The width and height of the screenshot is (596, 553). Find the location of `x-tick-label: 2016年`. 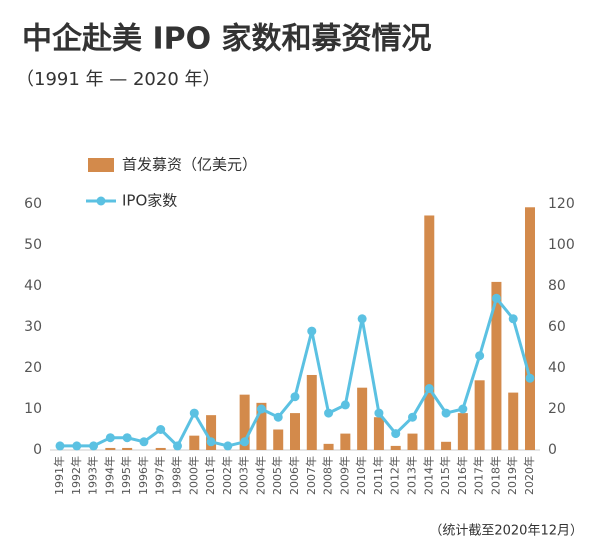

x-tick-label: 2016年 is located at coordinates (462, 475).